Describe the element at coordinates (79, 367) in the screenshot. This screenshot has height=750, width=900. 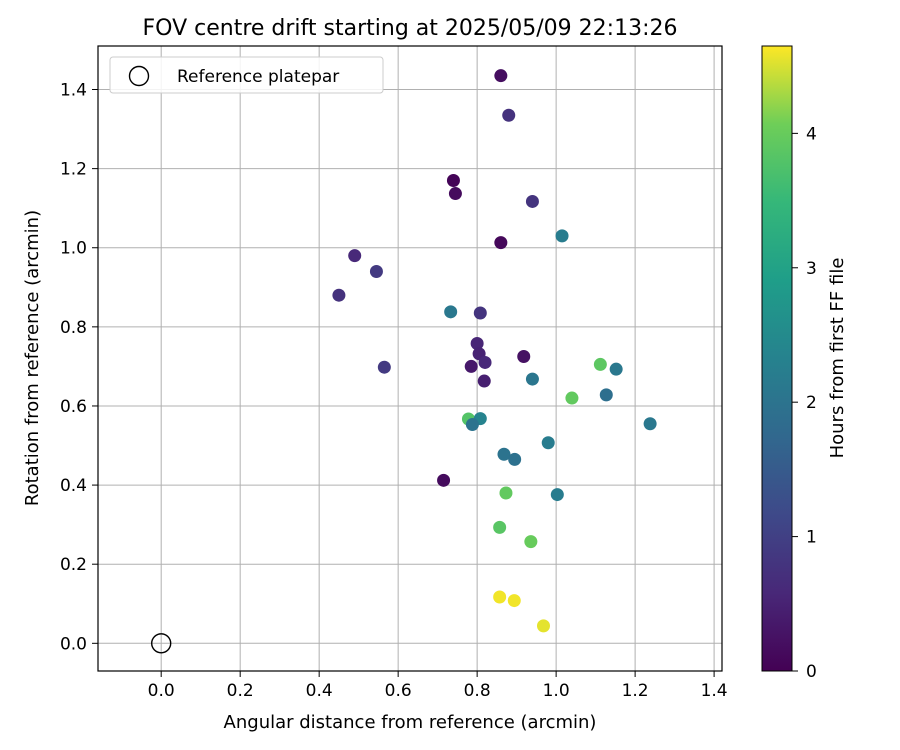
I see `y-axis-ticks: 0.0 0.2 0.4 0.6 0.8 1.0 1.2 1.4` at that location.